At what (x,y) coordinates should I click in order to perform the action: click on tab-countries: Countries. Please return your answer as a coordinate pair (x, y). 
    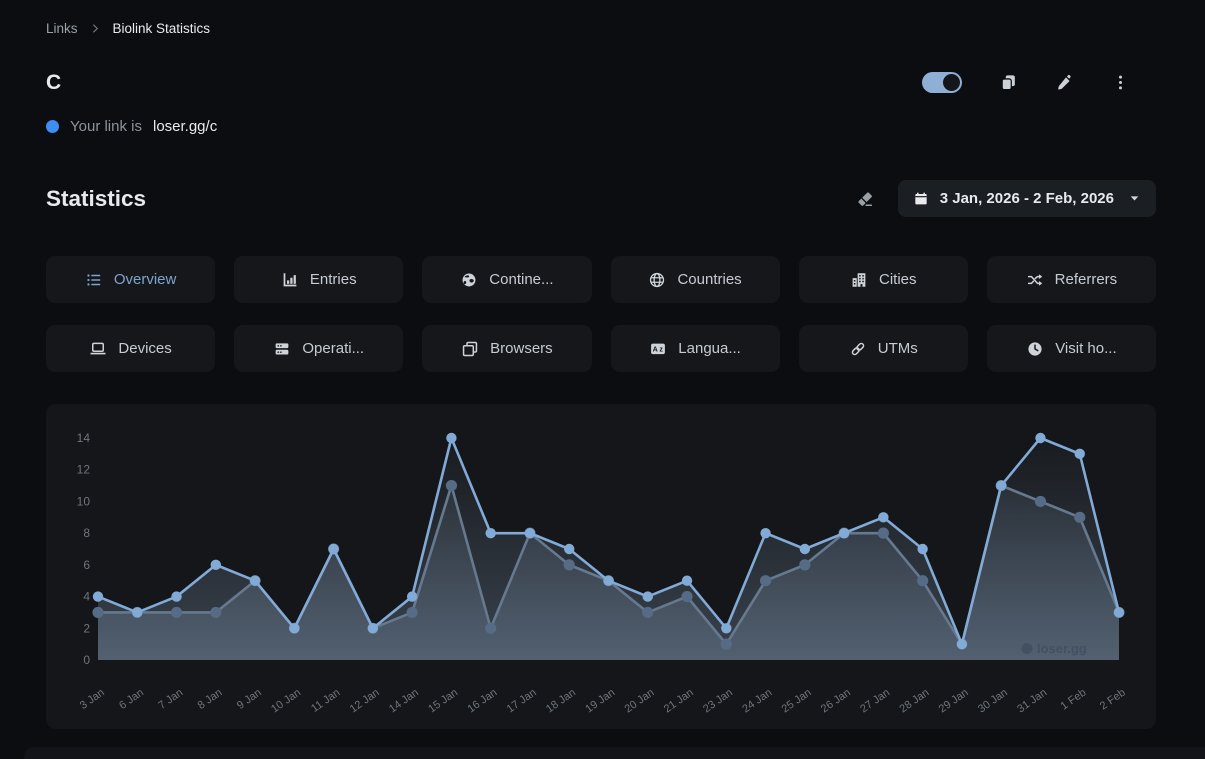
    Looking at the image, I should click on (695, 279).